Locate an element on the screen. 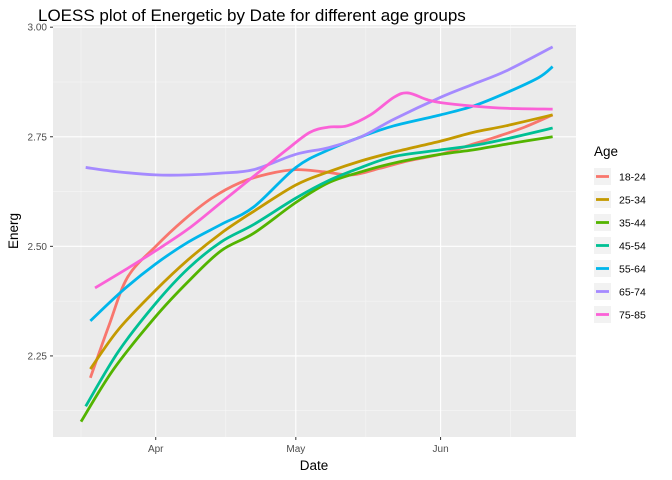 The height and width of the screenshot is (480, 672). legend-label: 75-85 is located at coordinates (632, 316).